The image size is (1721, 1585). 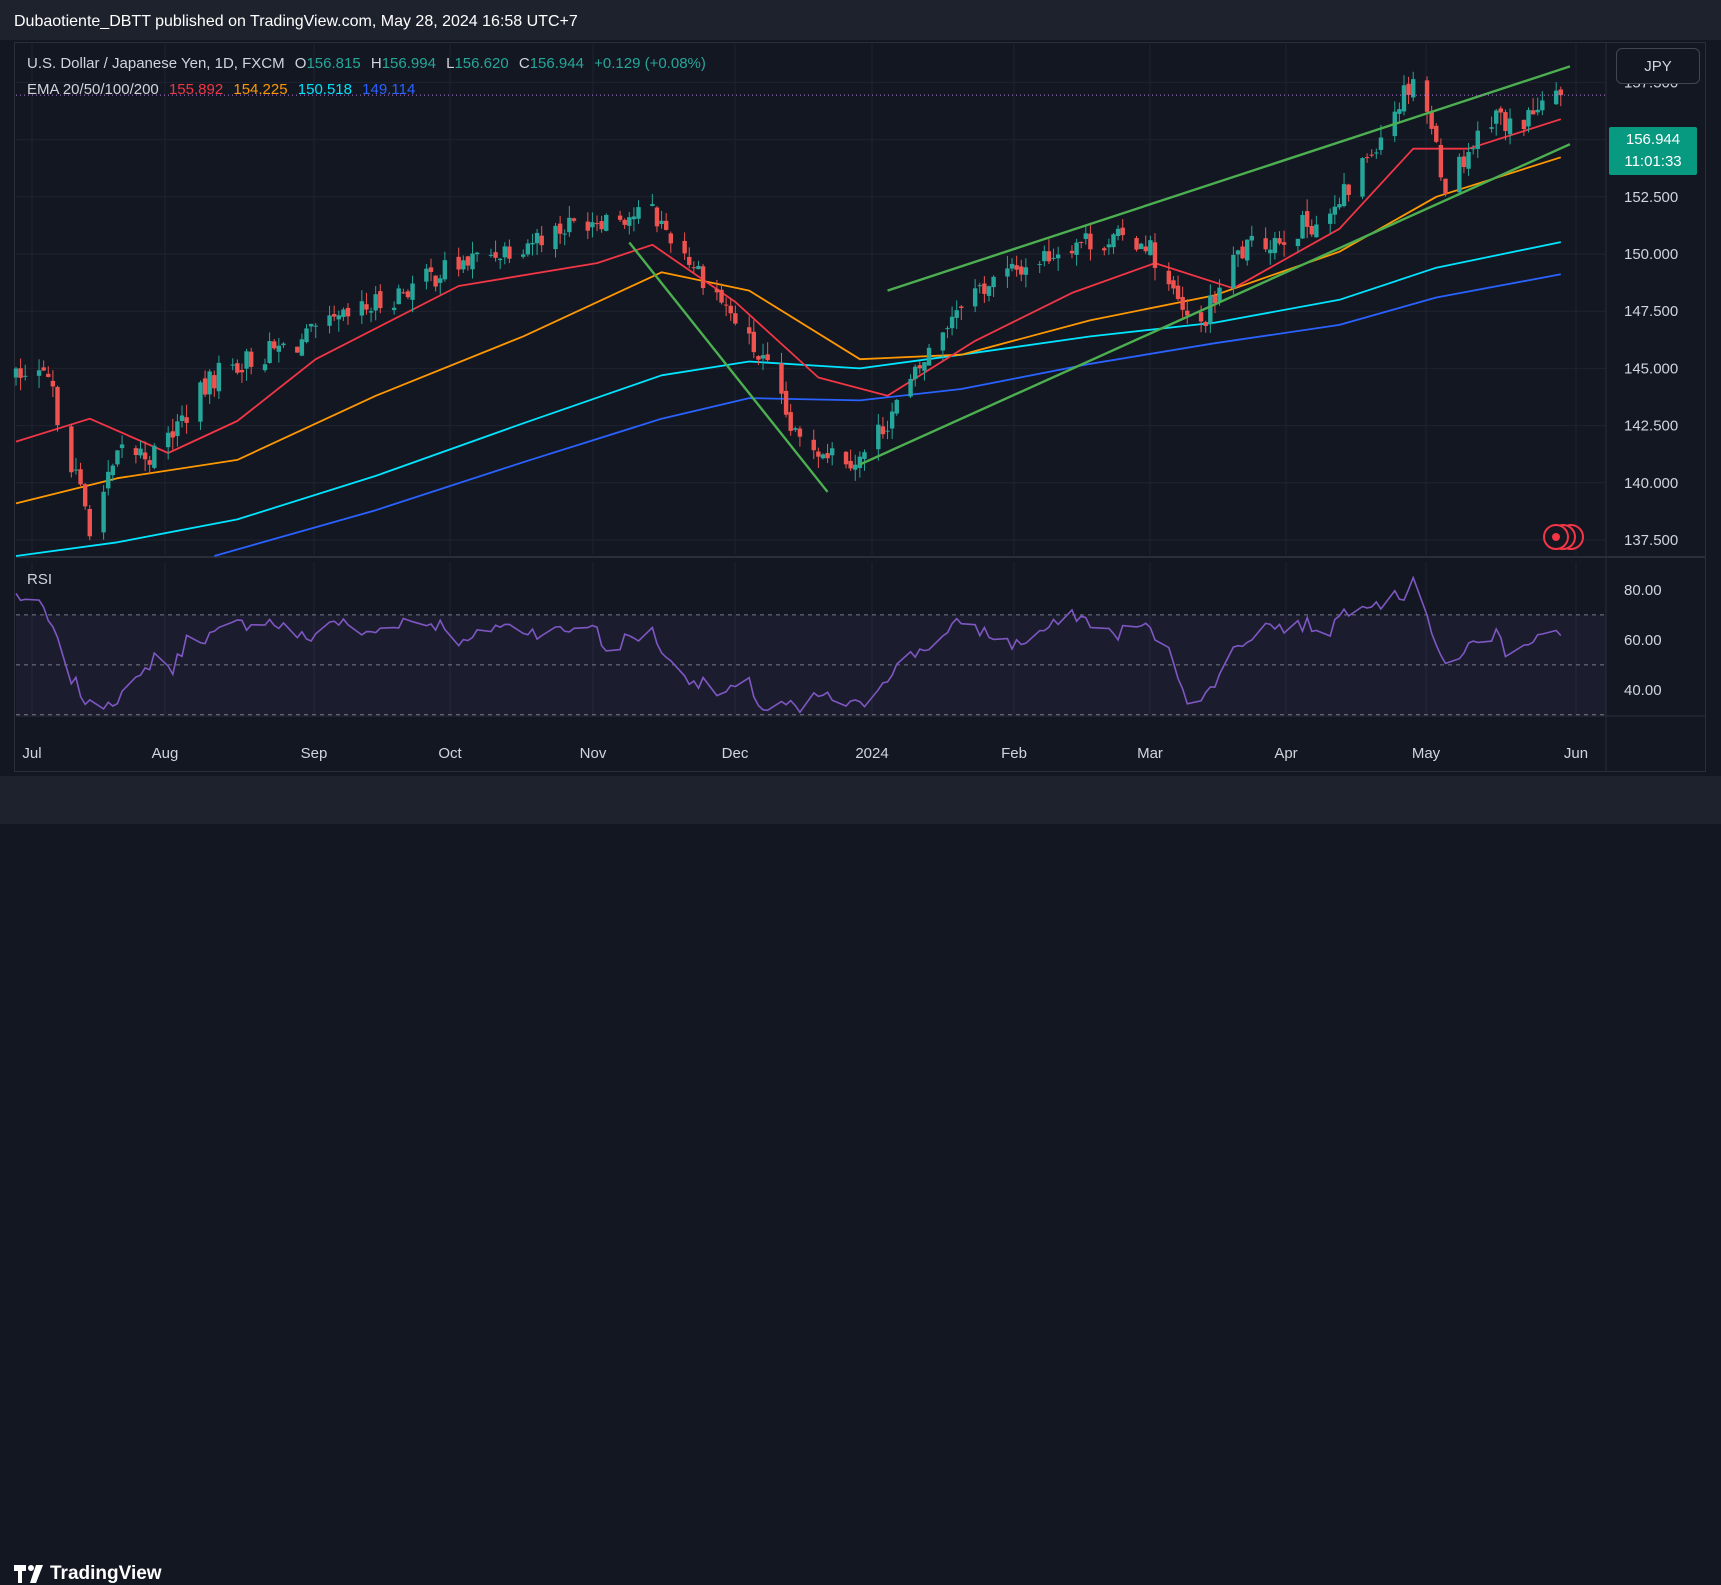 I want to click on tradingview-logo: TradingView, so click(x=88, y=1574).